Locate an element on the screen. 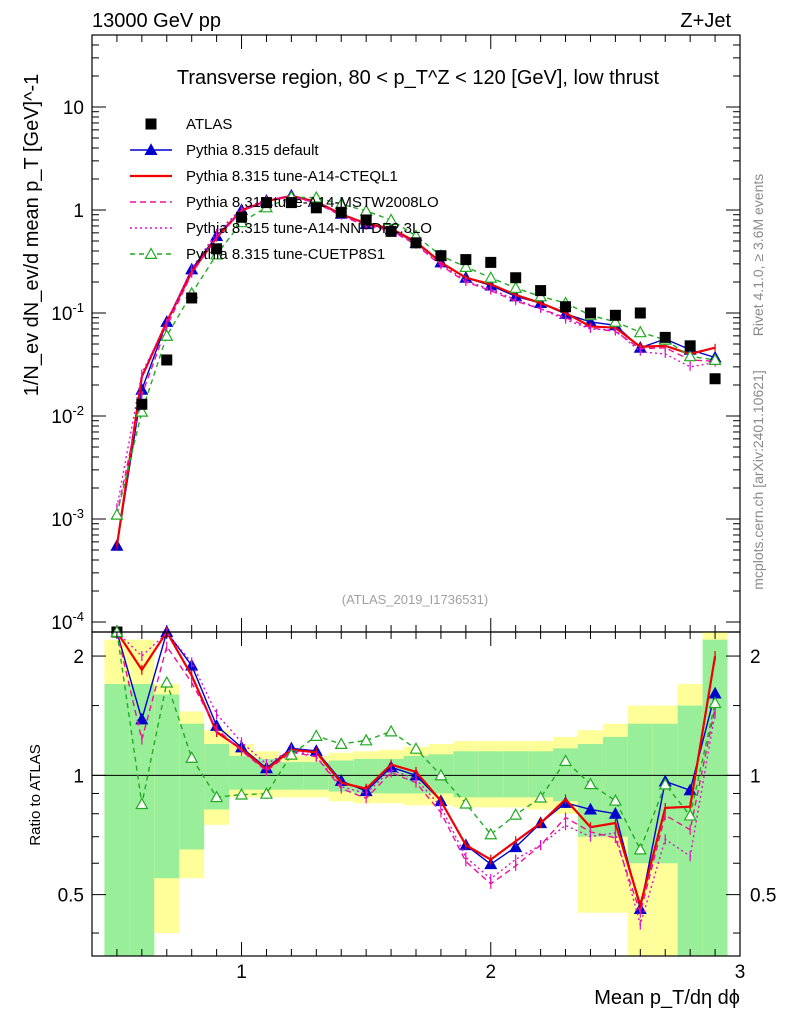 The width and height of the screenshot is (786, 1024). legend-label: Pythia 8.315 tune-CUETP8S1 is located at coordinates (285, 254).